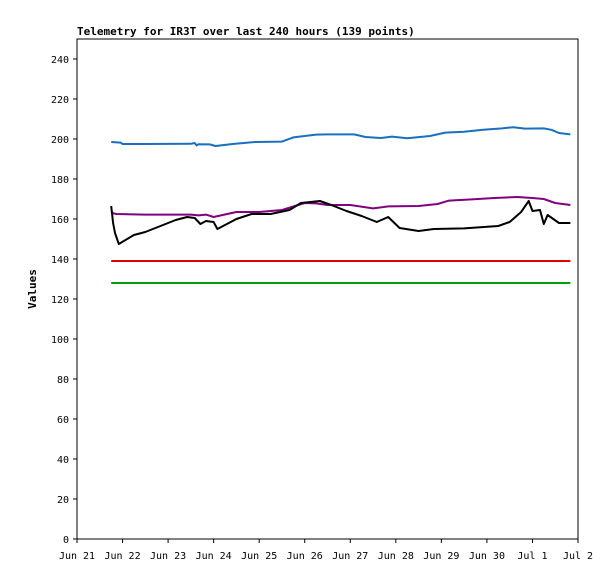  What do you see at coordinates (441, 556) in the screenshot?
I see `x-tick-label: Jun 29` at bounding box center [441, 556].